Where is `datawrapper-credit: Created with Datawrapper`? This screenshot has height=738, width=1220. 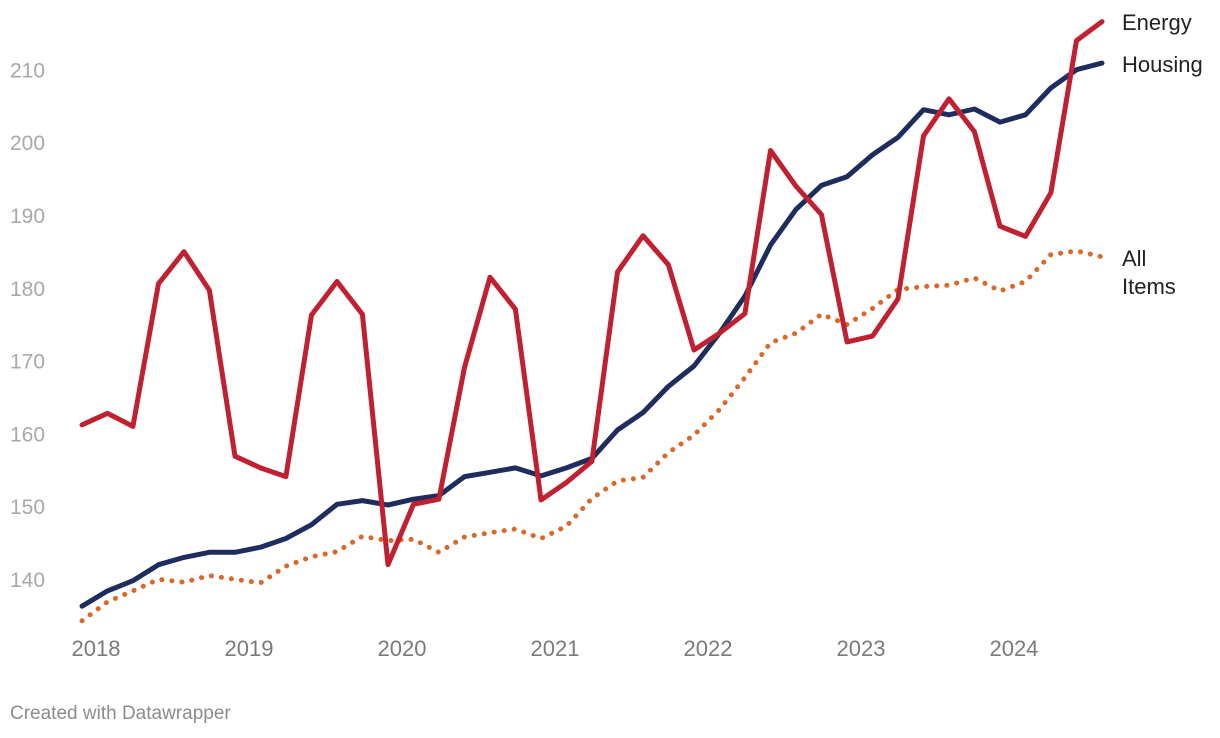
datawrapper-credit: Created with Datawrapper is located at coordinates (120, 713).